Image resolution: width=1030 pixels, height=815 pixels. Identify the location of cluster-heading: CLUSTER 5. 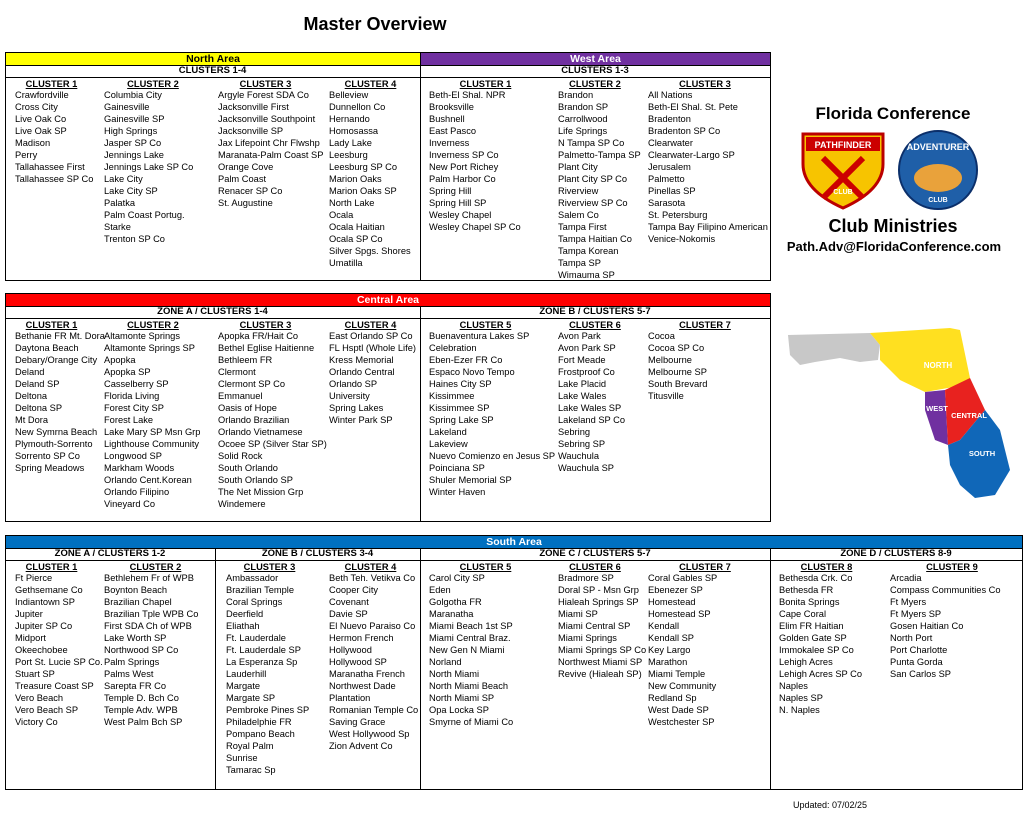
(485, 325).